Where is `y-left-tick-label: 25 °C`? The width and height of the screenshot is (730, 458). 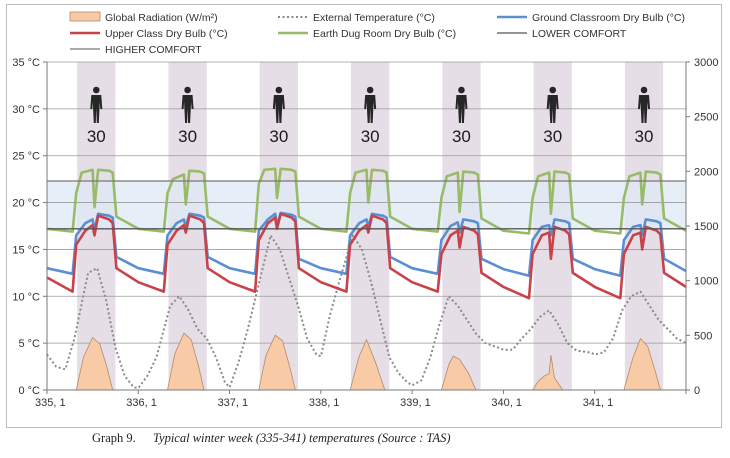 y-left-tick-label: 25 °C is located at coordinates (26, 157).